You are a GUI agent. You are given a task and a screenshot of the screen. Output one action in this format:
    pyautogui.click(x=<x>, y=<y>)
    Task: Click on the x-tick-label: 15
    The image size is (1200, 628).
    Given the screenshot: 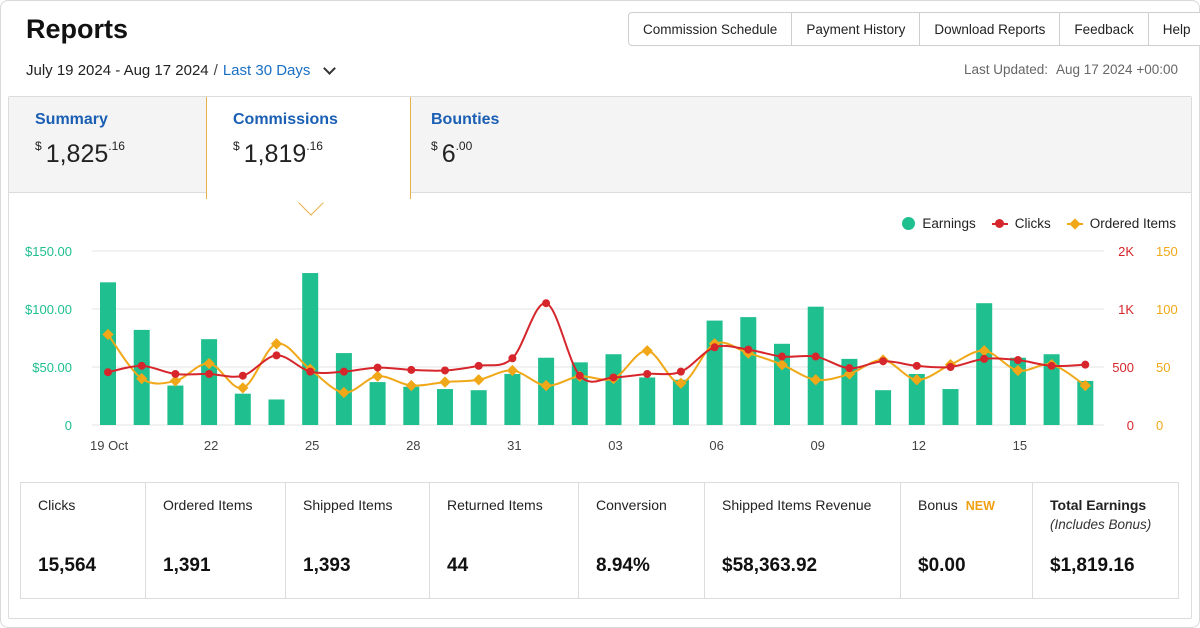 What is the action you would take?
    pyautogui.click(x=1020, y=445)
    